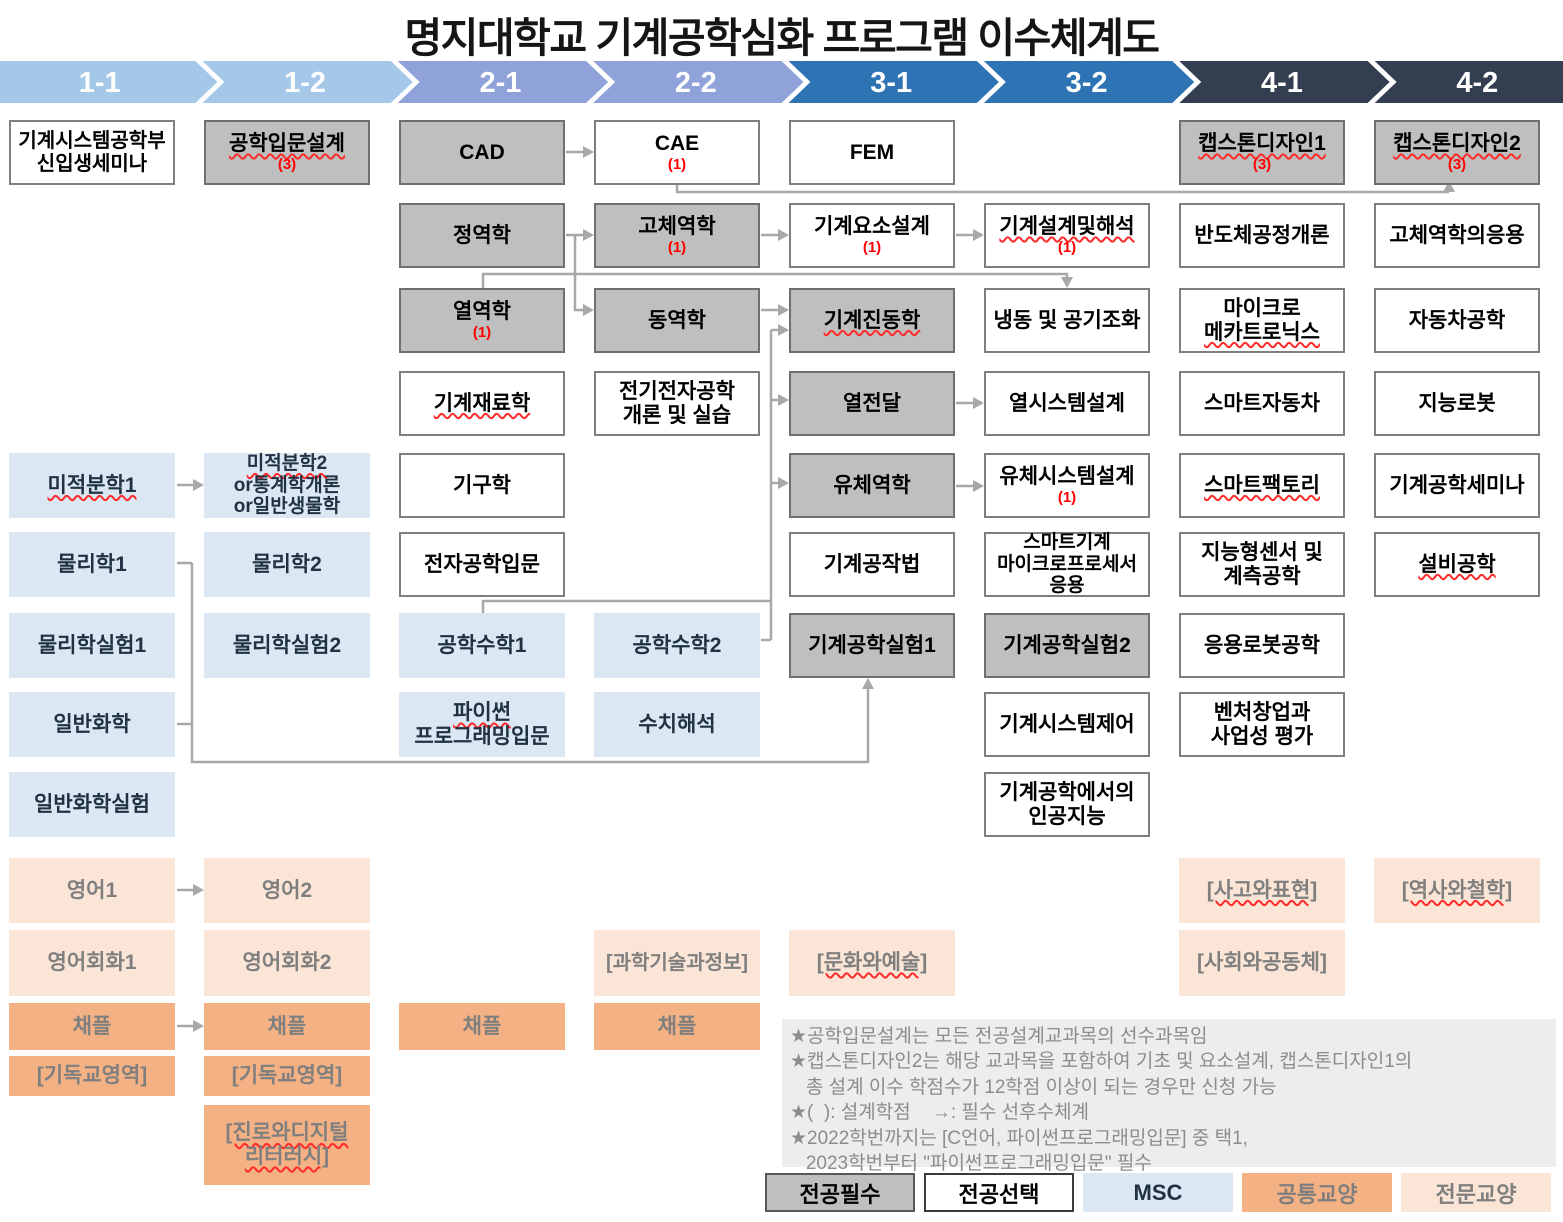 The height and width of the screenshot is (1222, 1563). What do you see at coordinates (588, 152) in the screenshot?
I see `edge-arrowhead-cad-to-cae` at bounding box center [588, 152].